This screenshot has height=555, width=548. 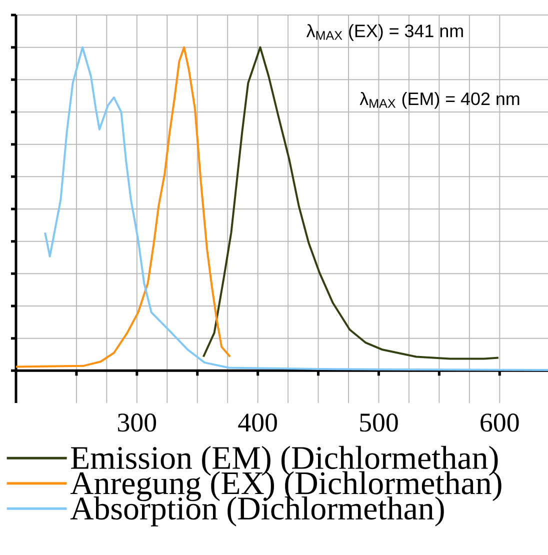 What do you see at coordinates (257, 423) in the screenshot?
I see `x-tick-label: 400` at bounding box center [257, 423].